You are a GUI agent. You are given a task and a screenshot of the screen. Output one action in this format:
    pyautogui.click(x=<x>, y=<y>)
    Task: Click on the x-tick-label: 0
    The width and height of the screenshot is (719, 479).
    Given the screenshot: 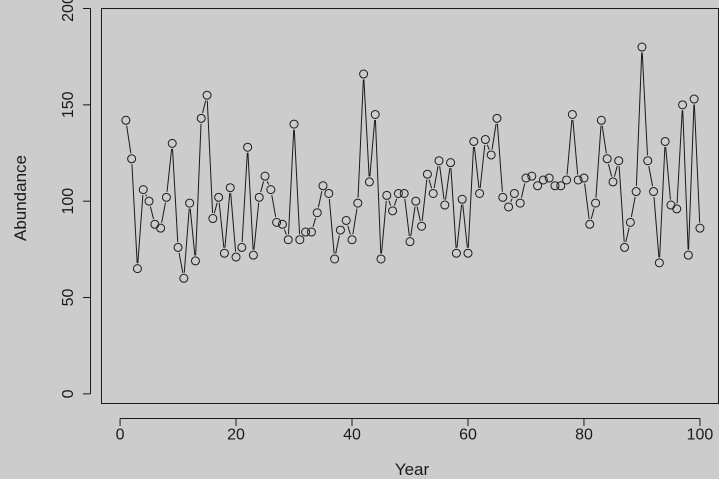 What is the action you would take?
    pyautogui.click(x=120, y=434)
    